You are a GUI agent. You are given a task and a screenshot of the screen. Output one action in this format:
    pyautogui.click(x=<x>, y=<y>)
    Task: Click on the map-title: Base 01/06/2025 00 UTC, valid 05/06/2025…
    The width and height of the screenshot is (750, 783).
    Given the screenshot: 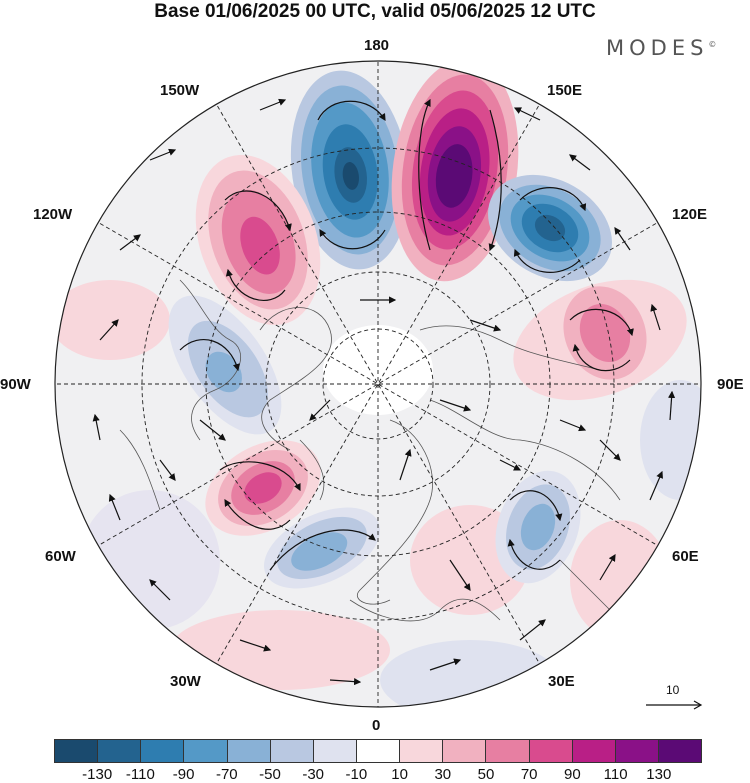 What is the action you would take?
    pyautogui.click(x=375, y=11)
    